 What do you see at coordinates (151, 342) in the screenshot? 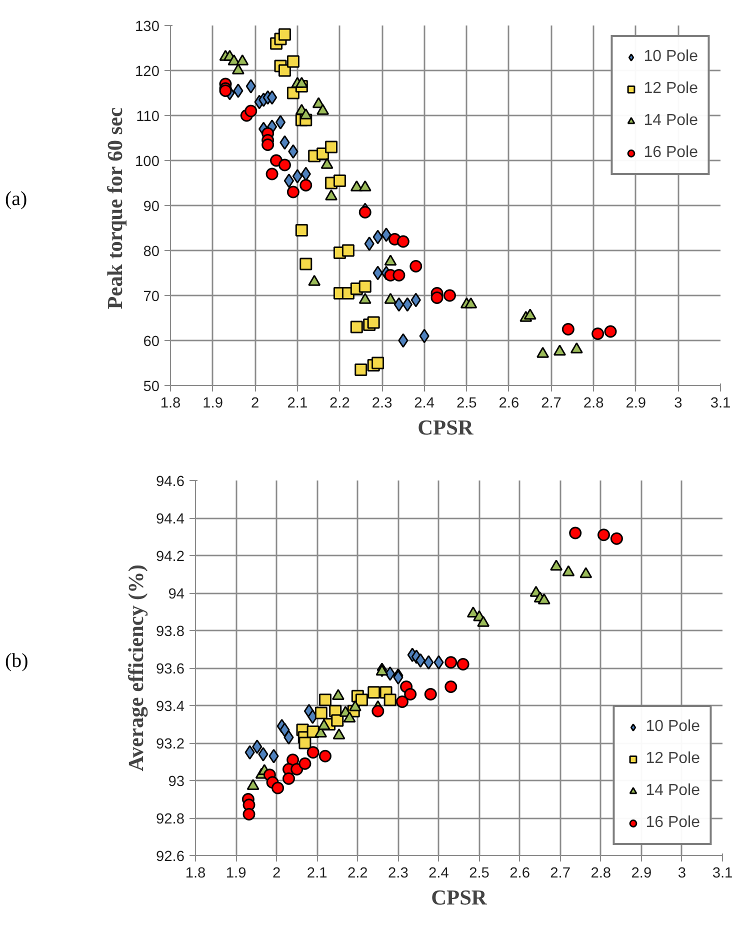
I see `y-tick-label: 60` at bounding box center [151, 342].